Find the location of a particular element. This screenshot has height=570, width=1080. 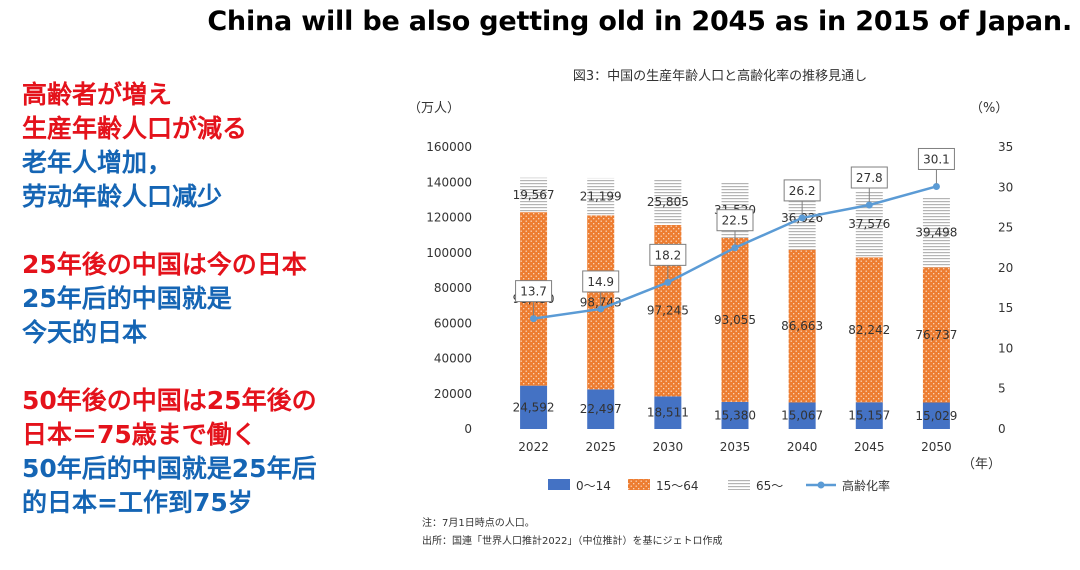

legend-label: 高齢化率 is located at coordinates (866, 485).